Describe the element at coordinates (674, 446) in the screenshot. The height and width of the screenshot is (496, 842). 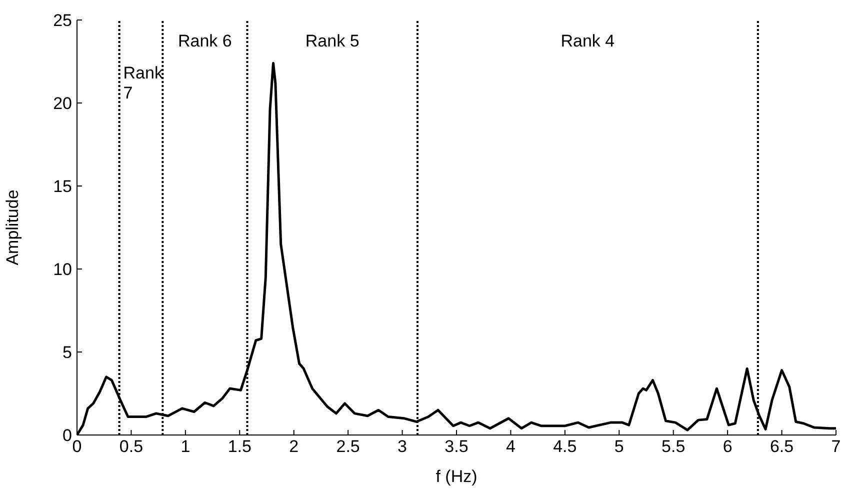
I see `x-tick-label: 5.5` at that location.